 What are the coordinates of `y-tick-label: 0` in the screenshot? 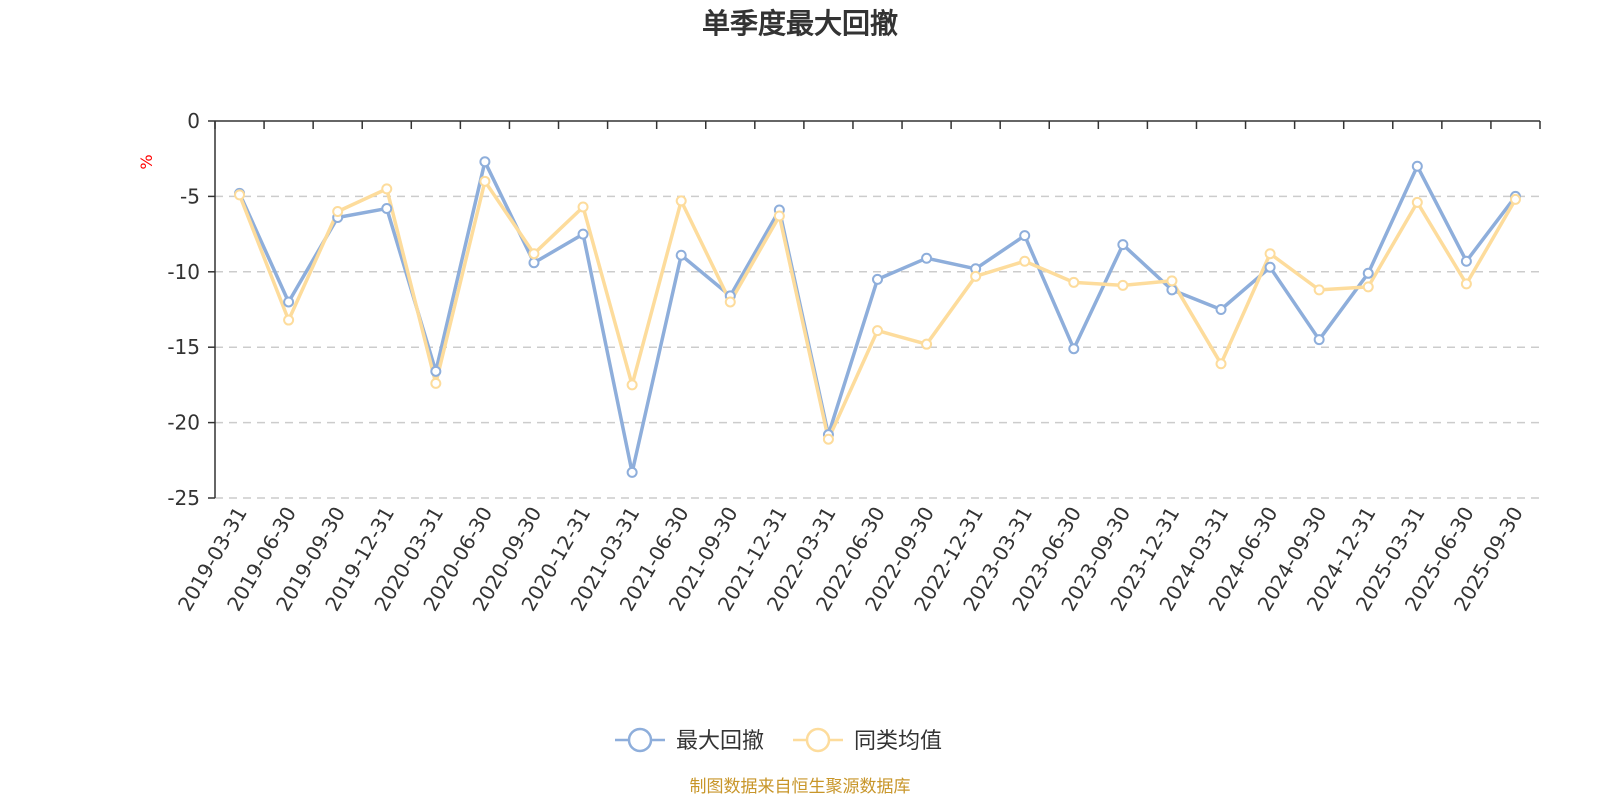 It's located at (193, 121).